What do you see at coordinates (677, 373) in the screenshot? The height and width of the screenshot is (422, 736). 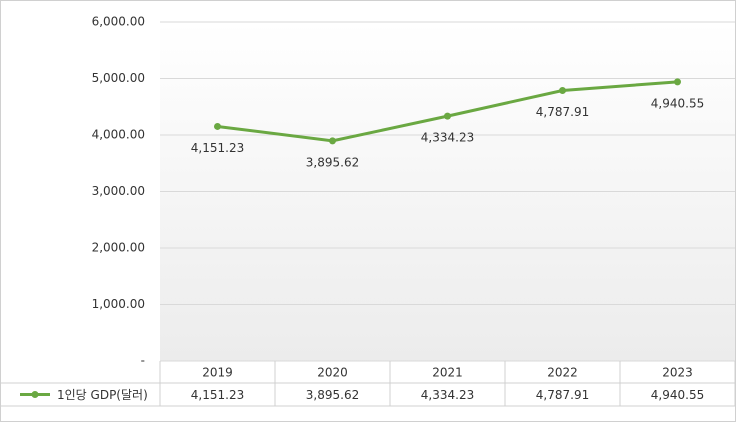 I see `x-tick-label: 2023` at bounding box center [677, 373].